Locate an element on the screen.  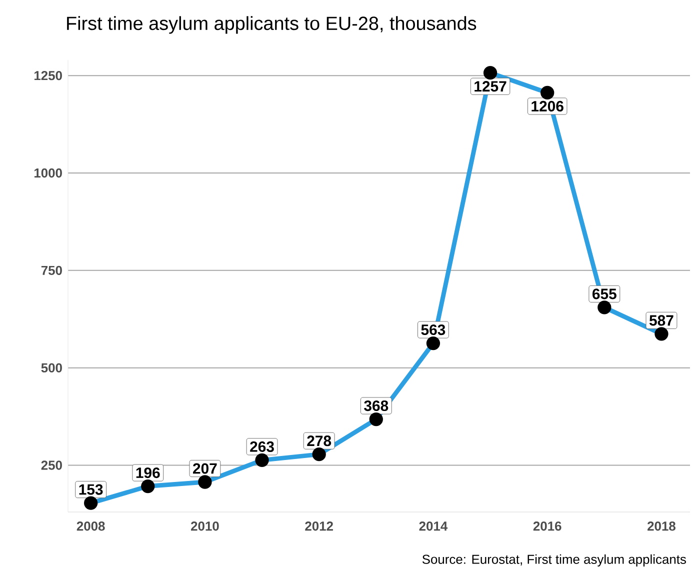
x-tick-label: 2008 is located at coordinates (90, 526).